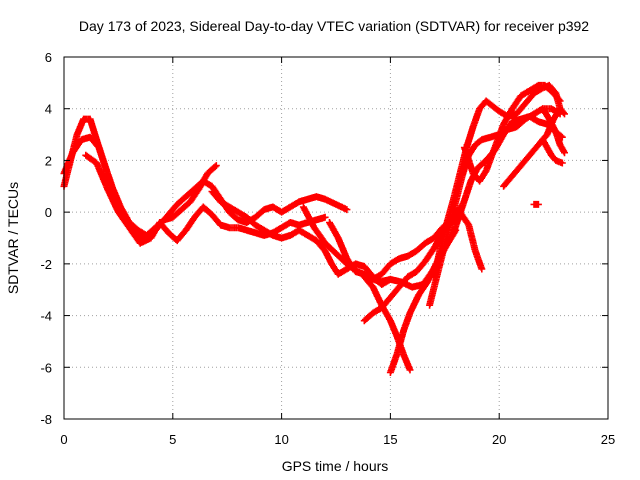 This screenshot has width=640, height=480. I want to click on x-tick-label: 10, so click(281, 439).